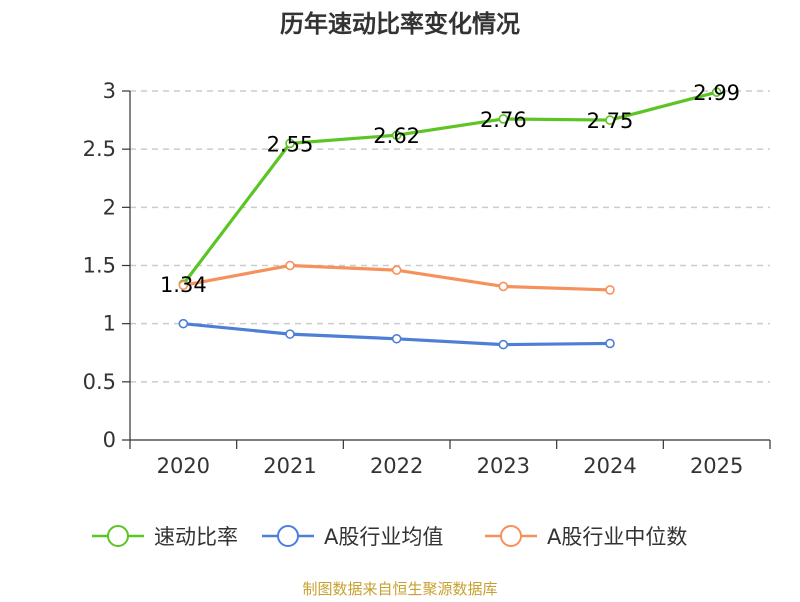 The image size is (800, 602). I want to click on legend: 速动比率 A股行业均值 A股行业中位数, so click(389, 537).